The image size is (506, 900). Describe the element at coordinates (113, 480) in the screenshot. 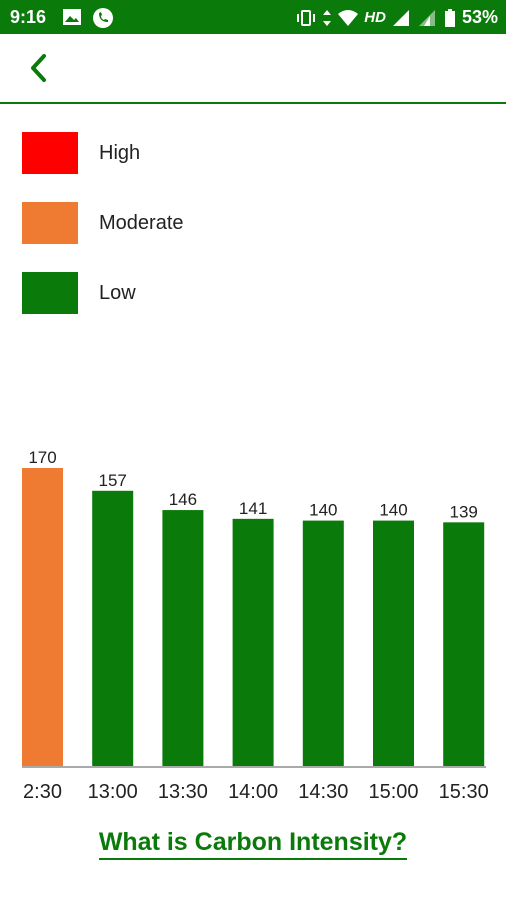

I see `bar-value-label-1: 157` at that location.